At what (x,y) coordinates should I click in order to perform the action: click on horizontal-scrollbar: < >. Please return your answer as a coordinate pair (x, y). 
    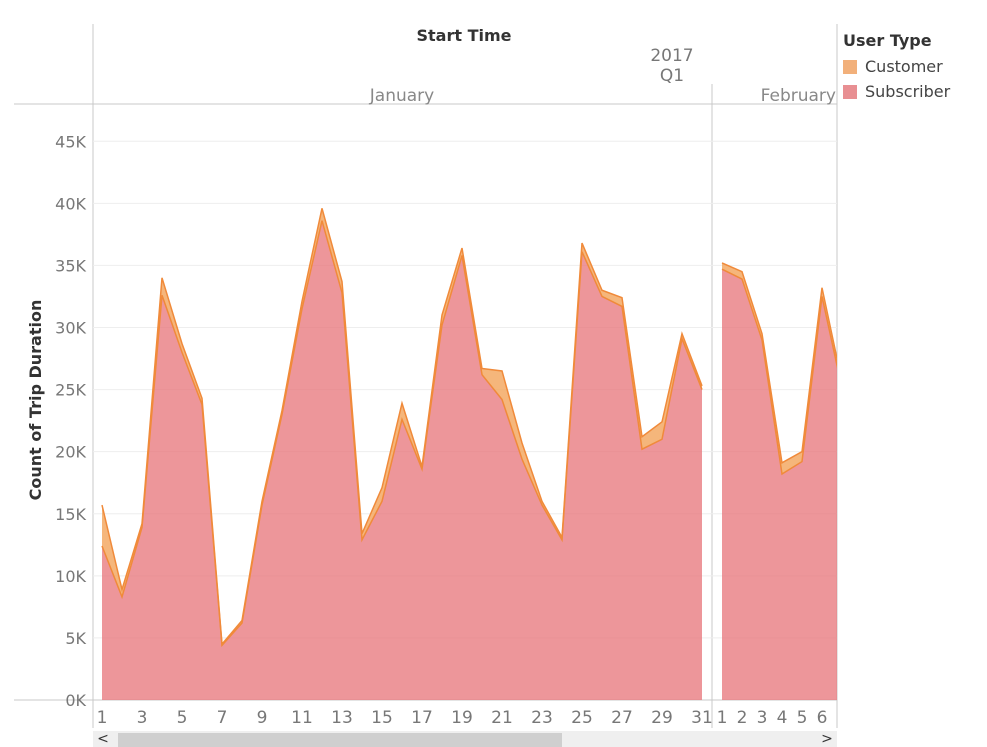
    Looking at the image, I should click on (465, 739).